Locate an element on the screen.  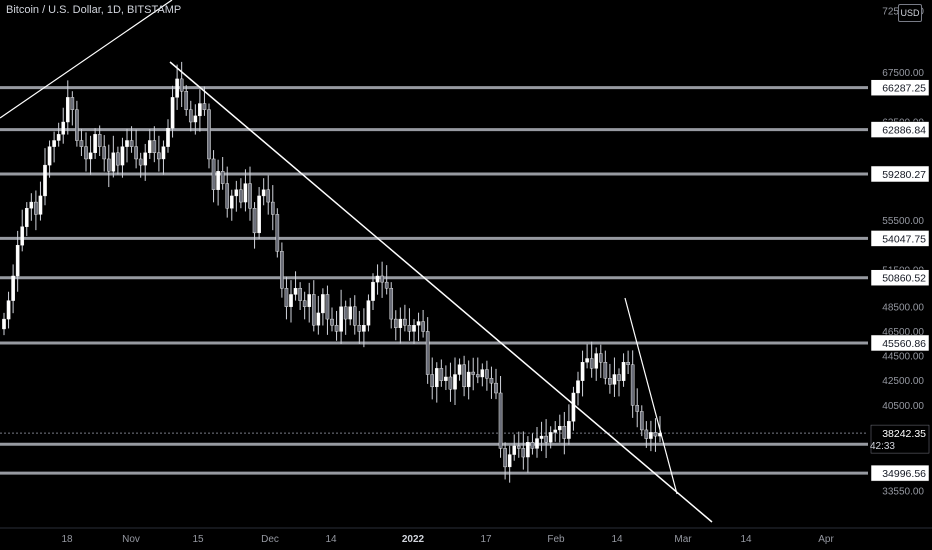
currency-badge: USD is located at coordinates (910, 13).